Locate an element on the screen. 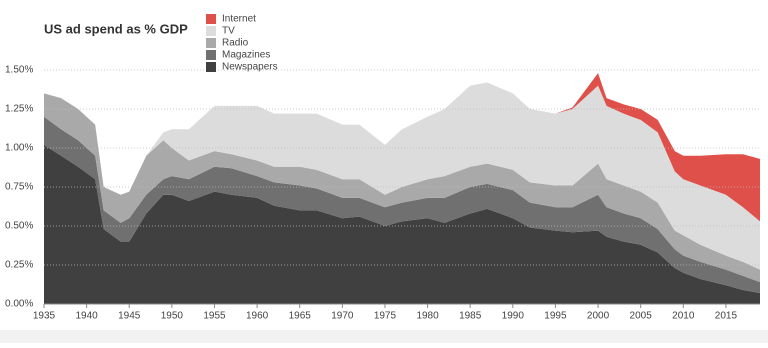 This screenshot has width=768, height=348. x-tick-label: 1975 is located at coordinates (385, 316).